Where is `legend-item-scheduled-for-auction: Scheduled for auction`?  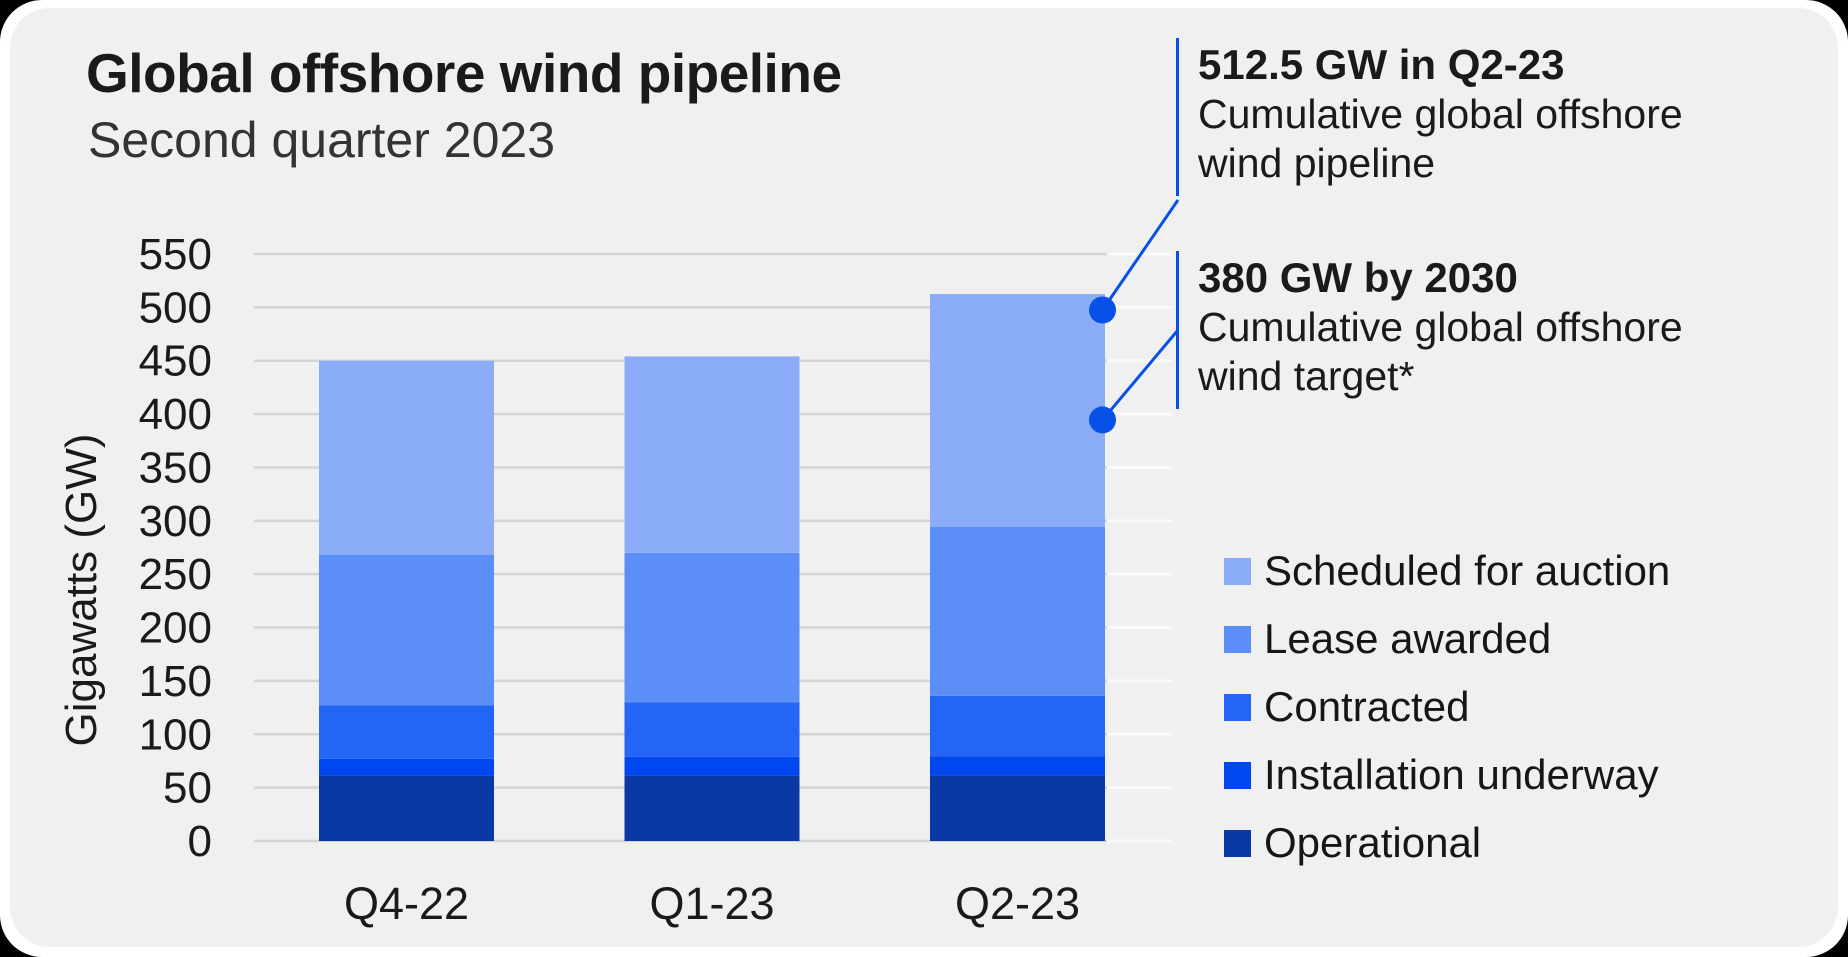 legend-item-scheduled-for-auction: Scheduled for auction is located at coordinates (1447, 571).